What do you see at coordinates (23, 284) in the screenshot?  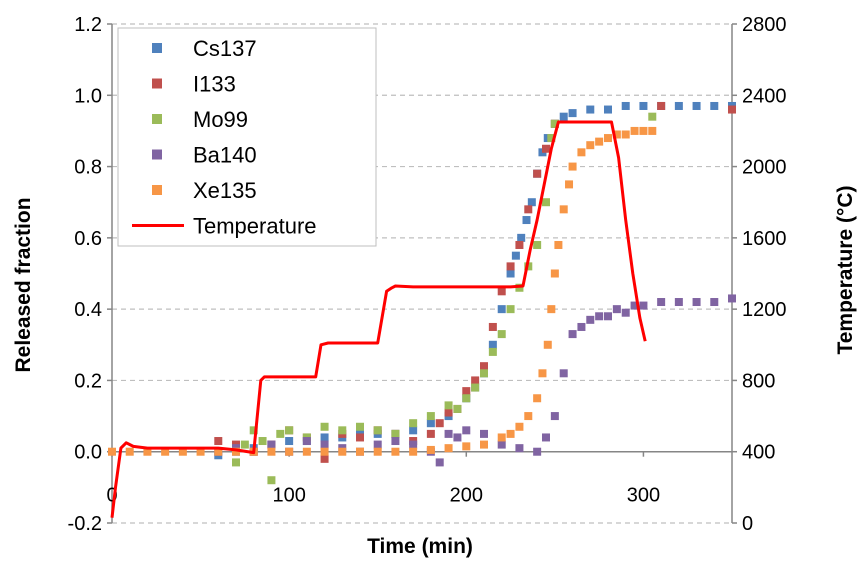 I see `y-axis-title: Released fraction` at bounding box center [23, 284].